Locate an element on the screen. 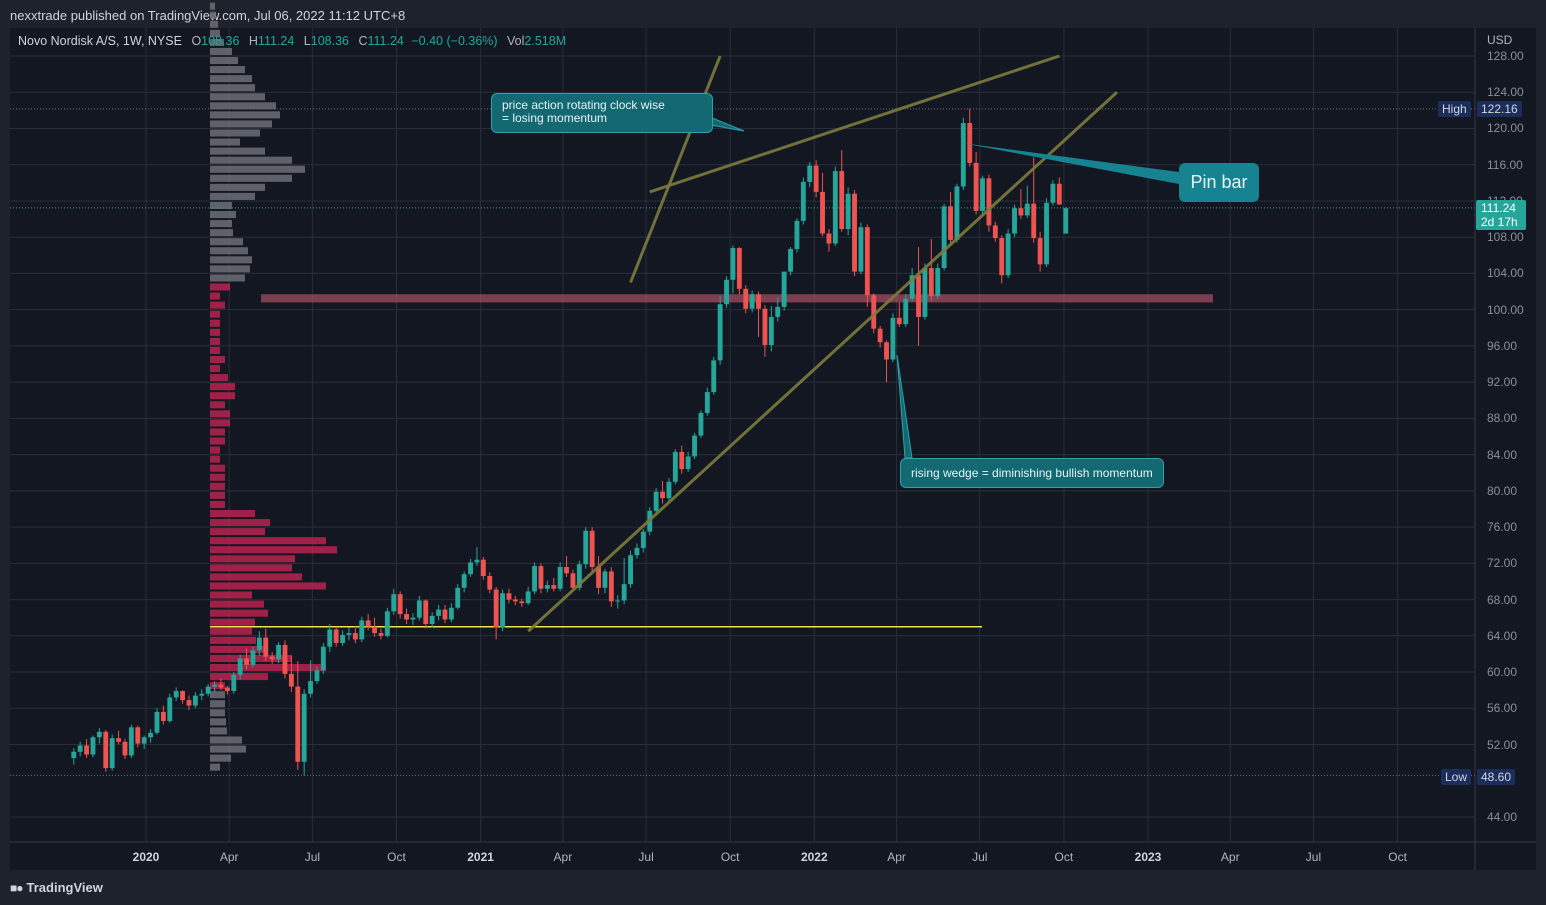 Image resolution: width=1546 pixels, height=905 pixels. low-tag-value: 48.60 is located at coordinates (1496, 777).